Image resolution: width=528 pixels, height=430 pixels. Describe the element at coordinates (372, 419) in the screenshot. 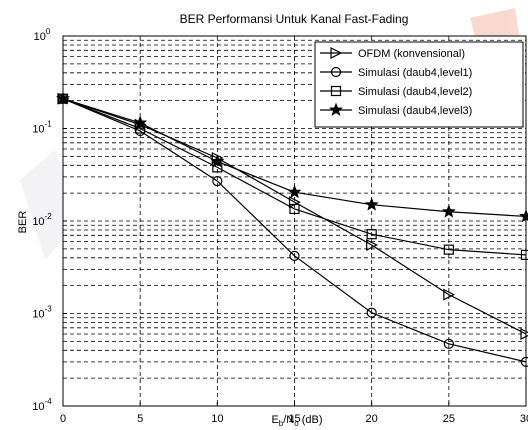

I see `x-tick-label: 20` at that location.